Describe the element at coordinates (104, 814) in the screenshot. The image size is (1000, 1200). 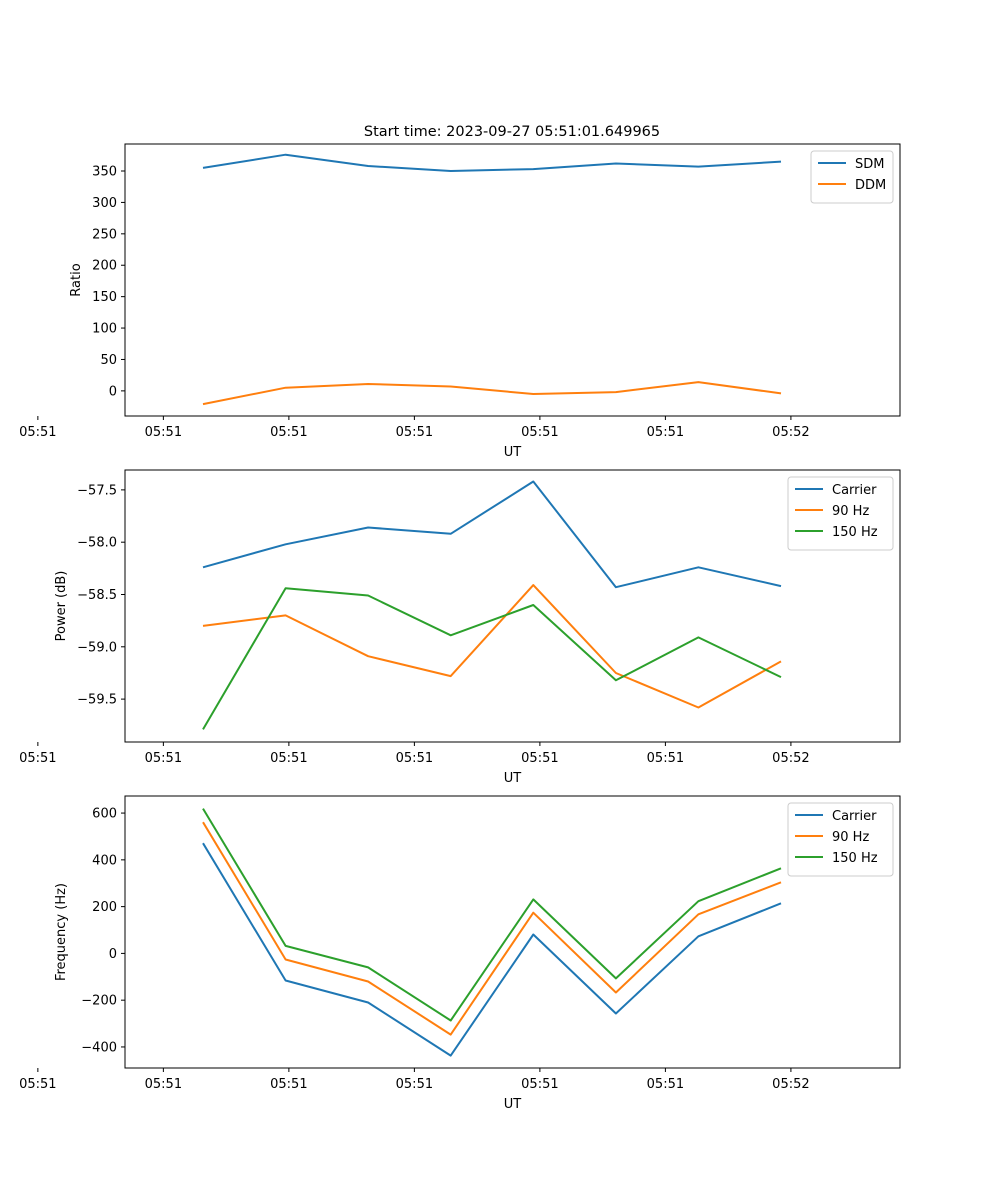
I see `y-tick-label: 600` at that location.